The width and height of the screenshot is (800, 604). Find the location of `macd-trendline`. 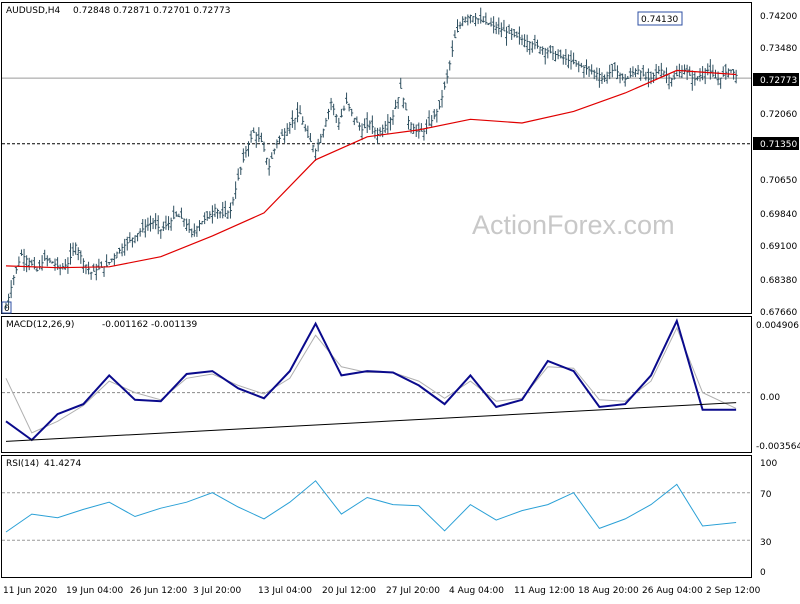

macd-trendline is located at coordinates (371, 422).